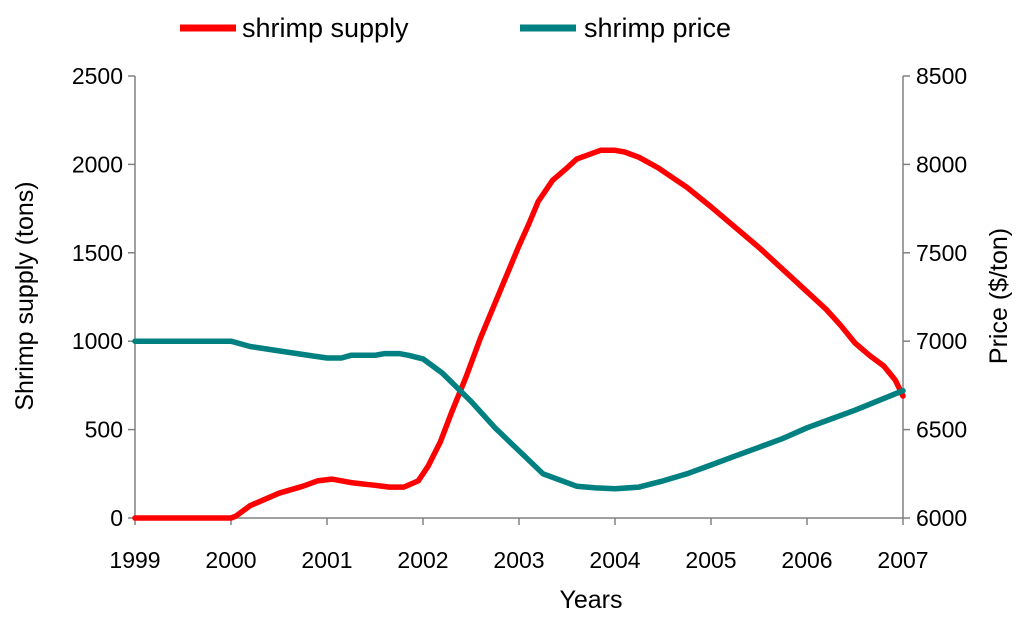 This screenshot has width=1024, height=621. What do you see at coordinates (941, 430) in the screenshot?
I see `y-right-tick-label: 6500` at bounding box center [941, 430].